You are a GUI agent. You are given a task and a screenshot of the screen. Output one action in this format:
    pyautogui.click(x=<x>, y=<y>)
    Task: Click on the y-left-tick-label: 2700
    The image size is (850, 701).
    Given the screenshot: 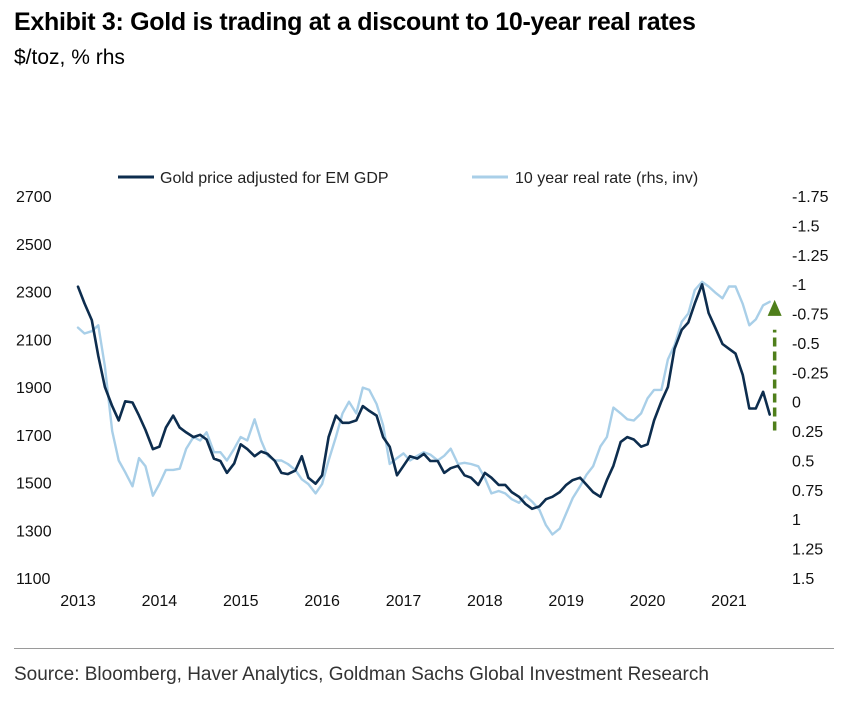 What is the action you would take?
    pyautogui.click(x=34, y=197)
    